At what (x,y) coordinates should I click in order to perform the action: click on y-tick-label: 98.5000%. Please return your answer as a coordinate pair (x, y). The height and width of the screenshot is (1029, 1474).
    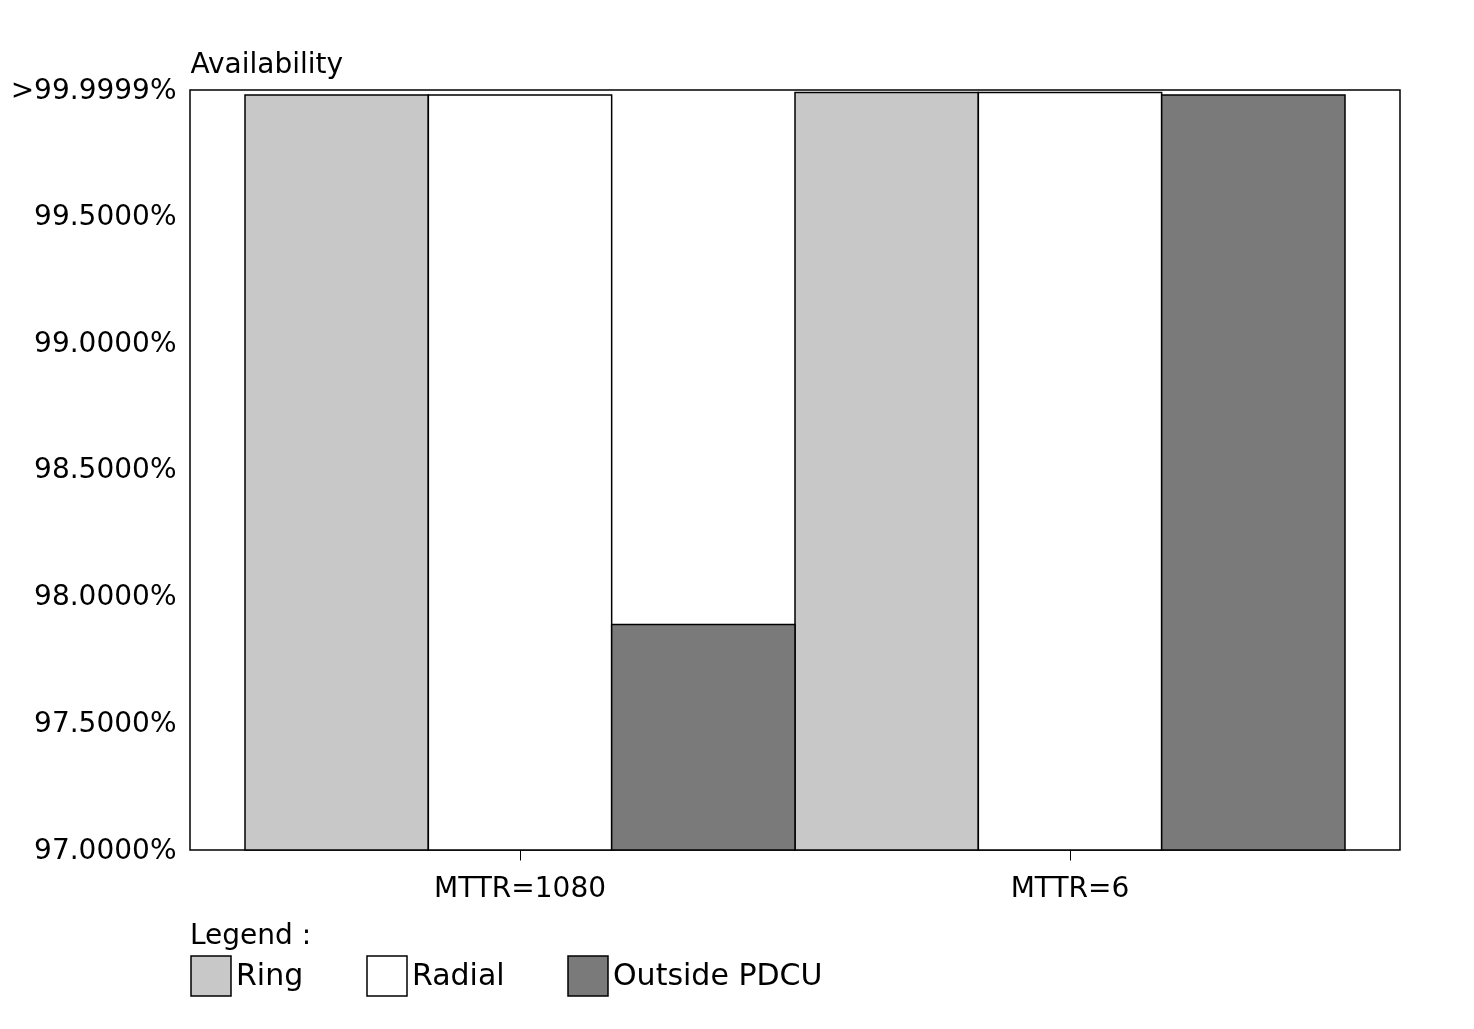
    Looking at the image, I should click on (105, 469).